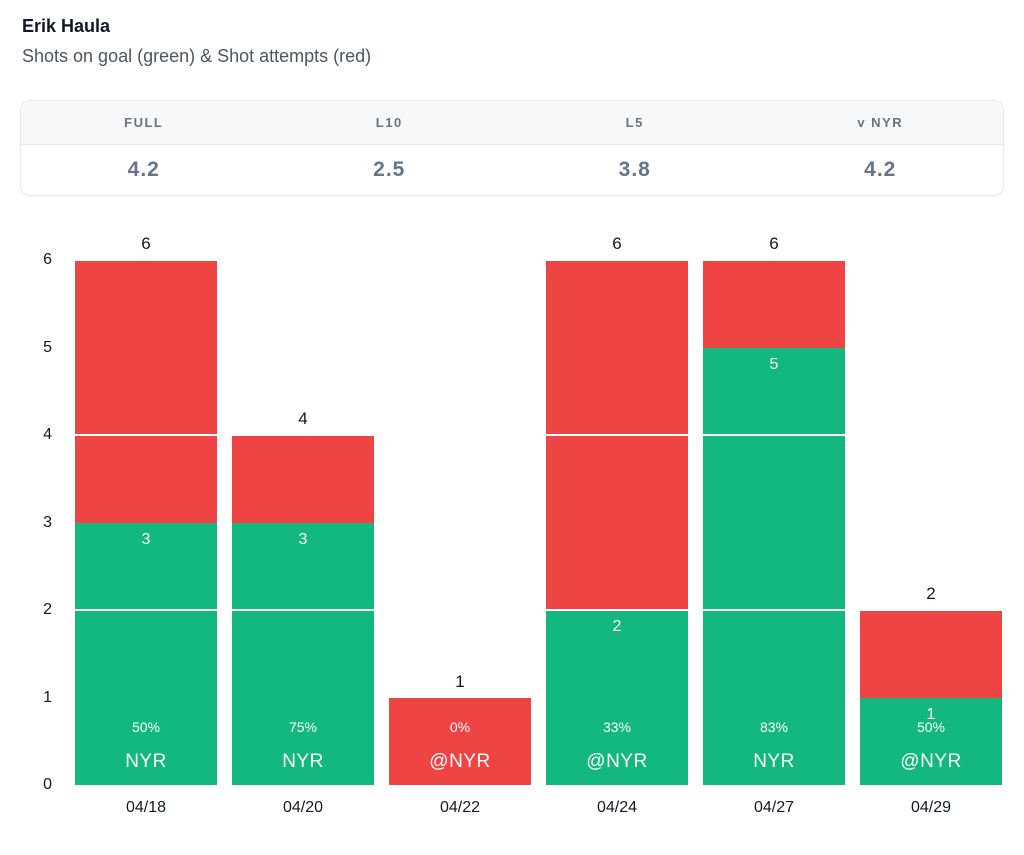 This screenshot has width=1024, height=855. Describe the element at coordinates (47, 434) in the screenshot. I see `y-tick-label: 4` at that location.